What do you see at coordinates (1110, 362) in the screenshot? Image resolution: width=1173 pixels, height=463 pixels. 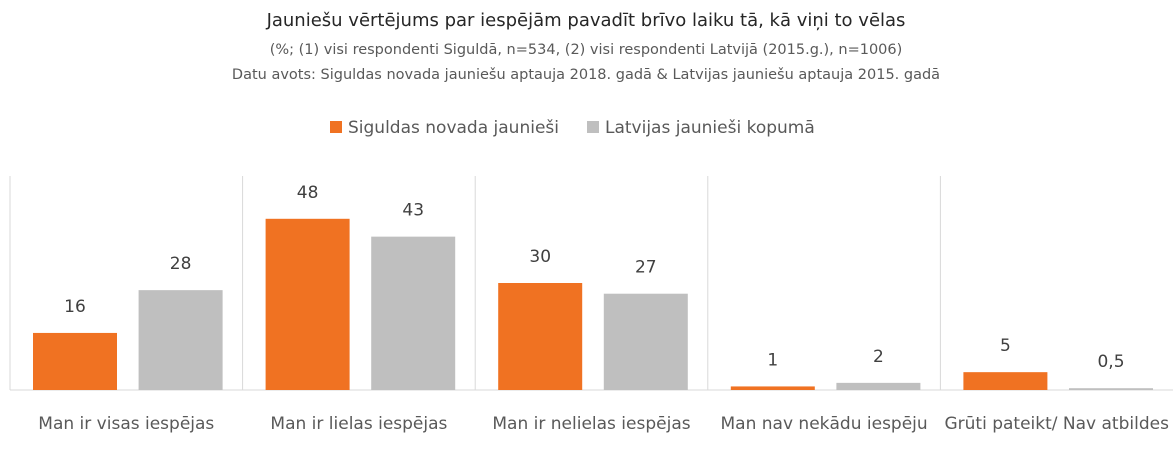 I see `value-label: 0,5` at bounding box center [1110, 362].